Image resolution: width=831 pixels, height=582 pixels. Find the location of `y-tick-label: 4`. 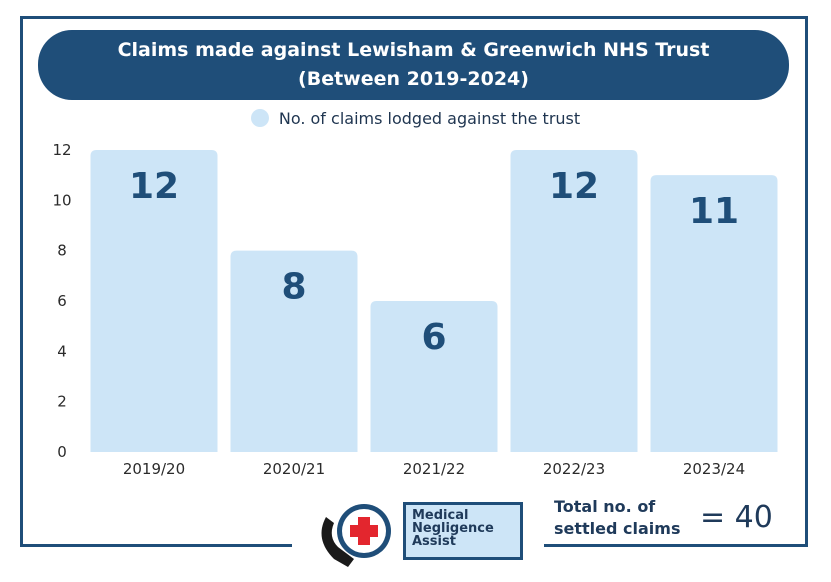

y-tick-label: 4 is located at coordinates (62, 351).